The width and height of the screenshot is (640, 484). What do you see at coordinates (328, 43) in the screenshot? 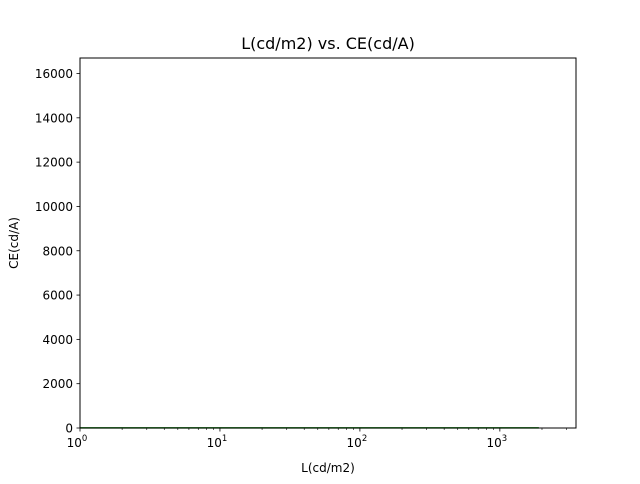
I see `chart-title: L(cd/m2) vs. CE(cd/A)` at bounding box center [328, 43].